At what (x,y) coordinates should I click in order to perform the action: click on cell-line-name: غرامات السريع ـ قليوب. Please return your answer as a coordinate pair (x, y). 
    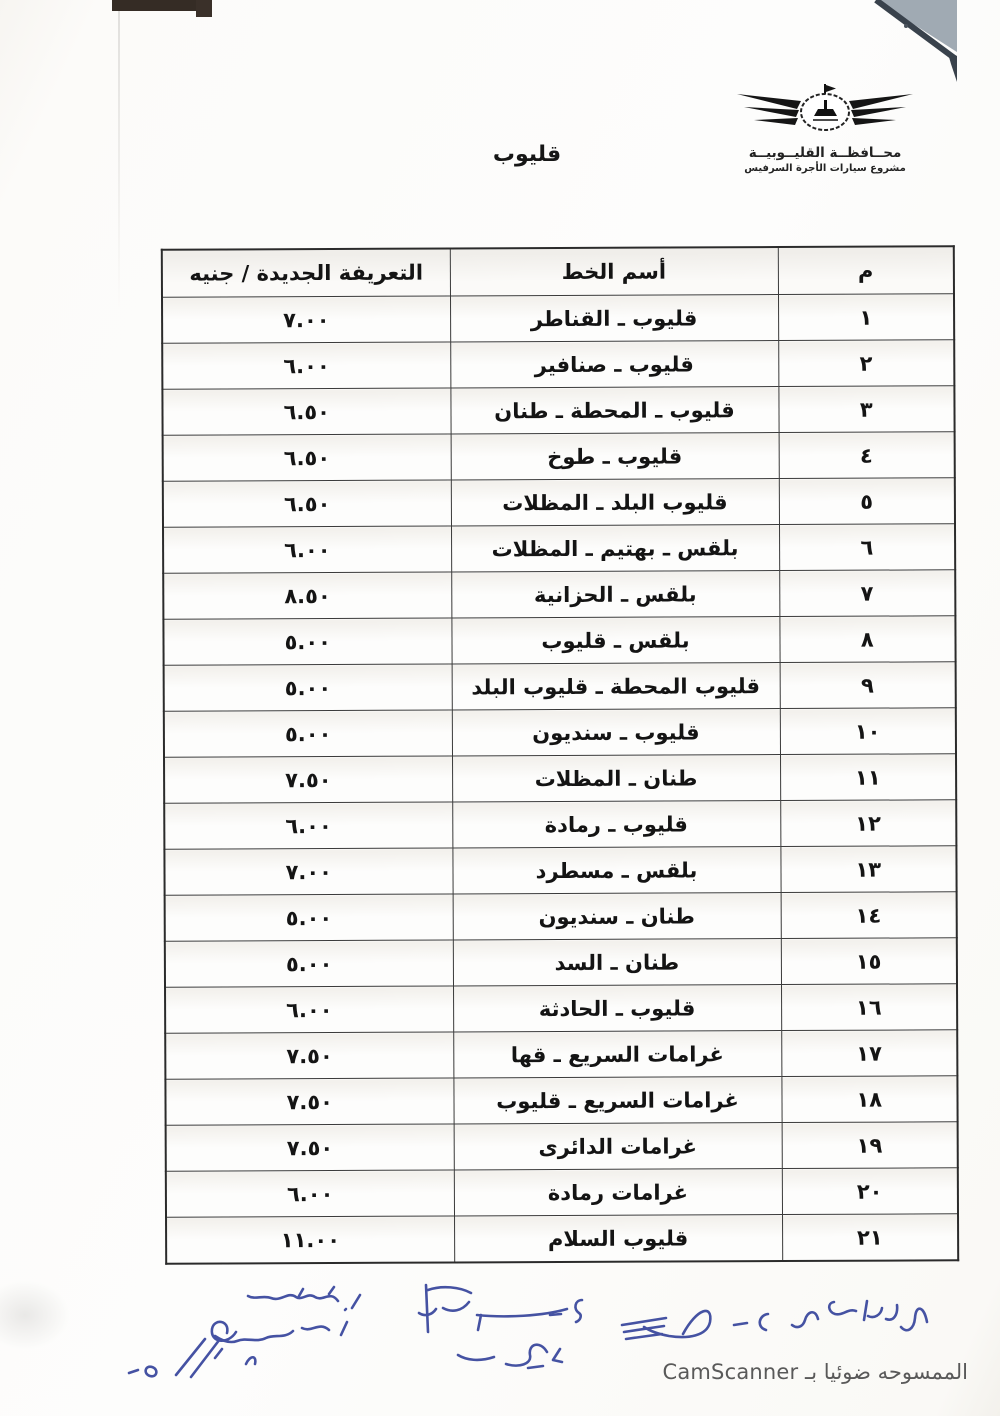
    Looking at the image, I should click on (617, 1100).